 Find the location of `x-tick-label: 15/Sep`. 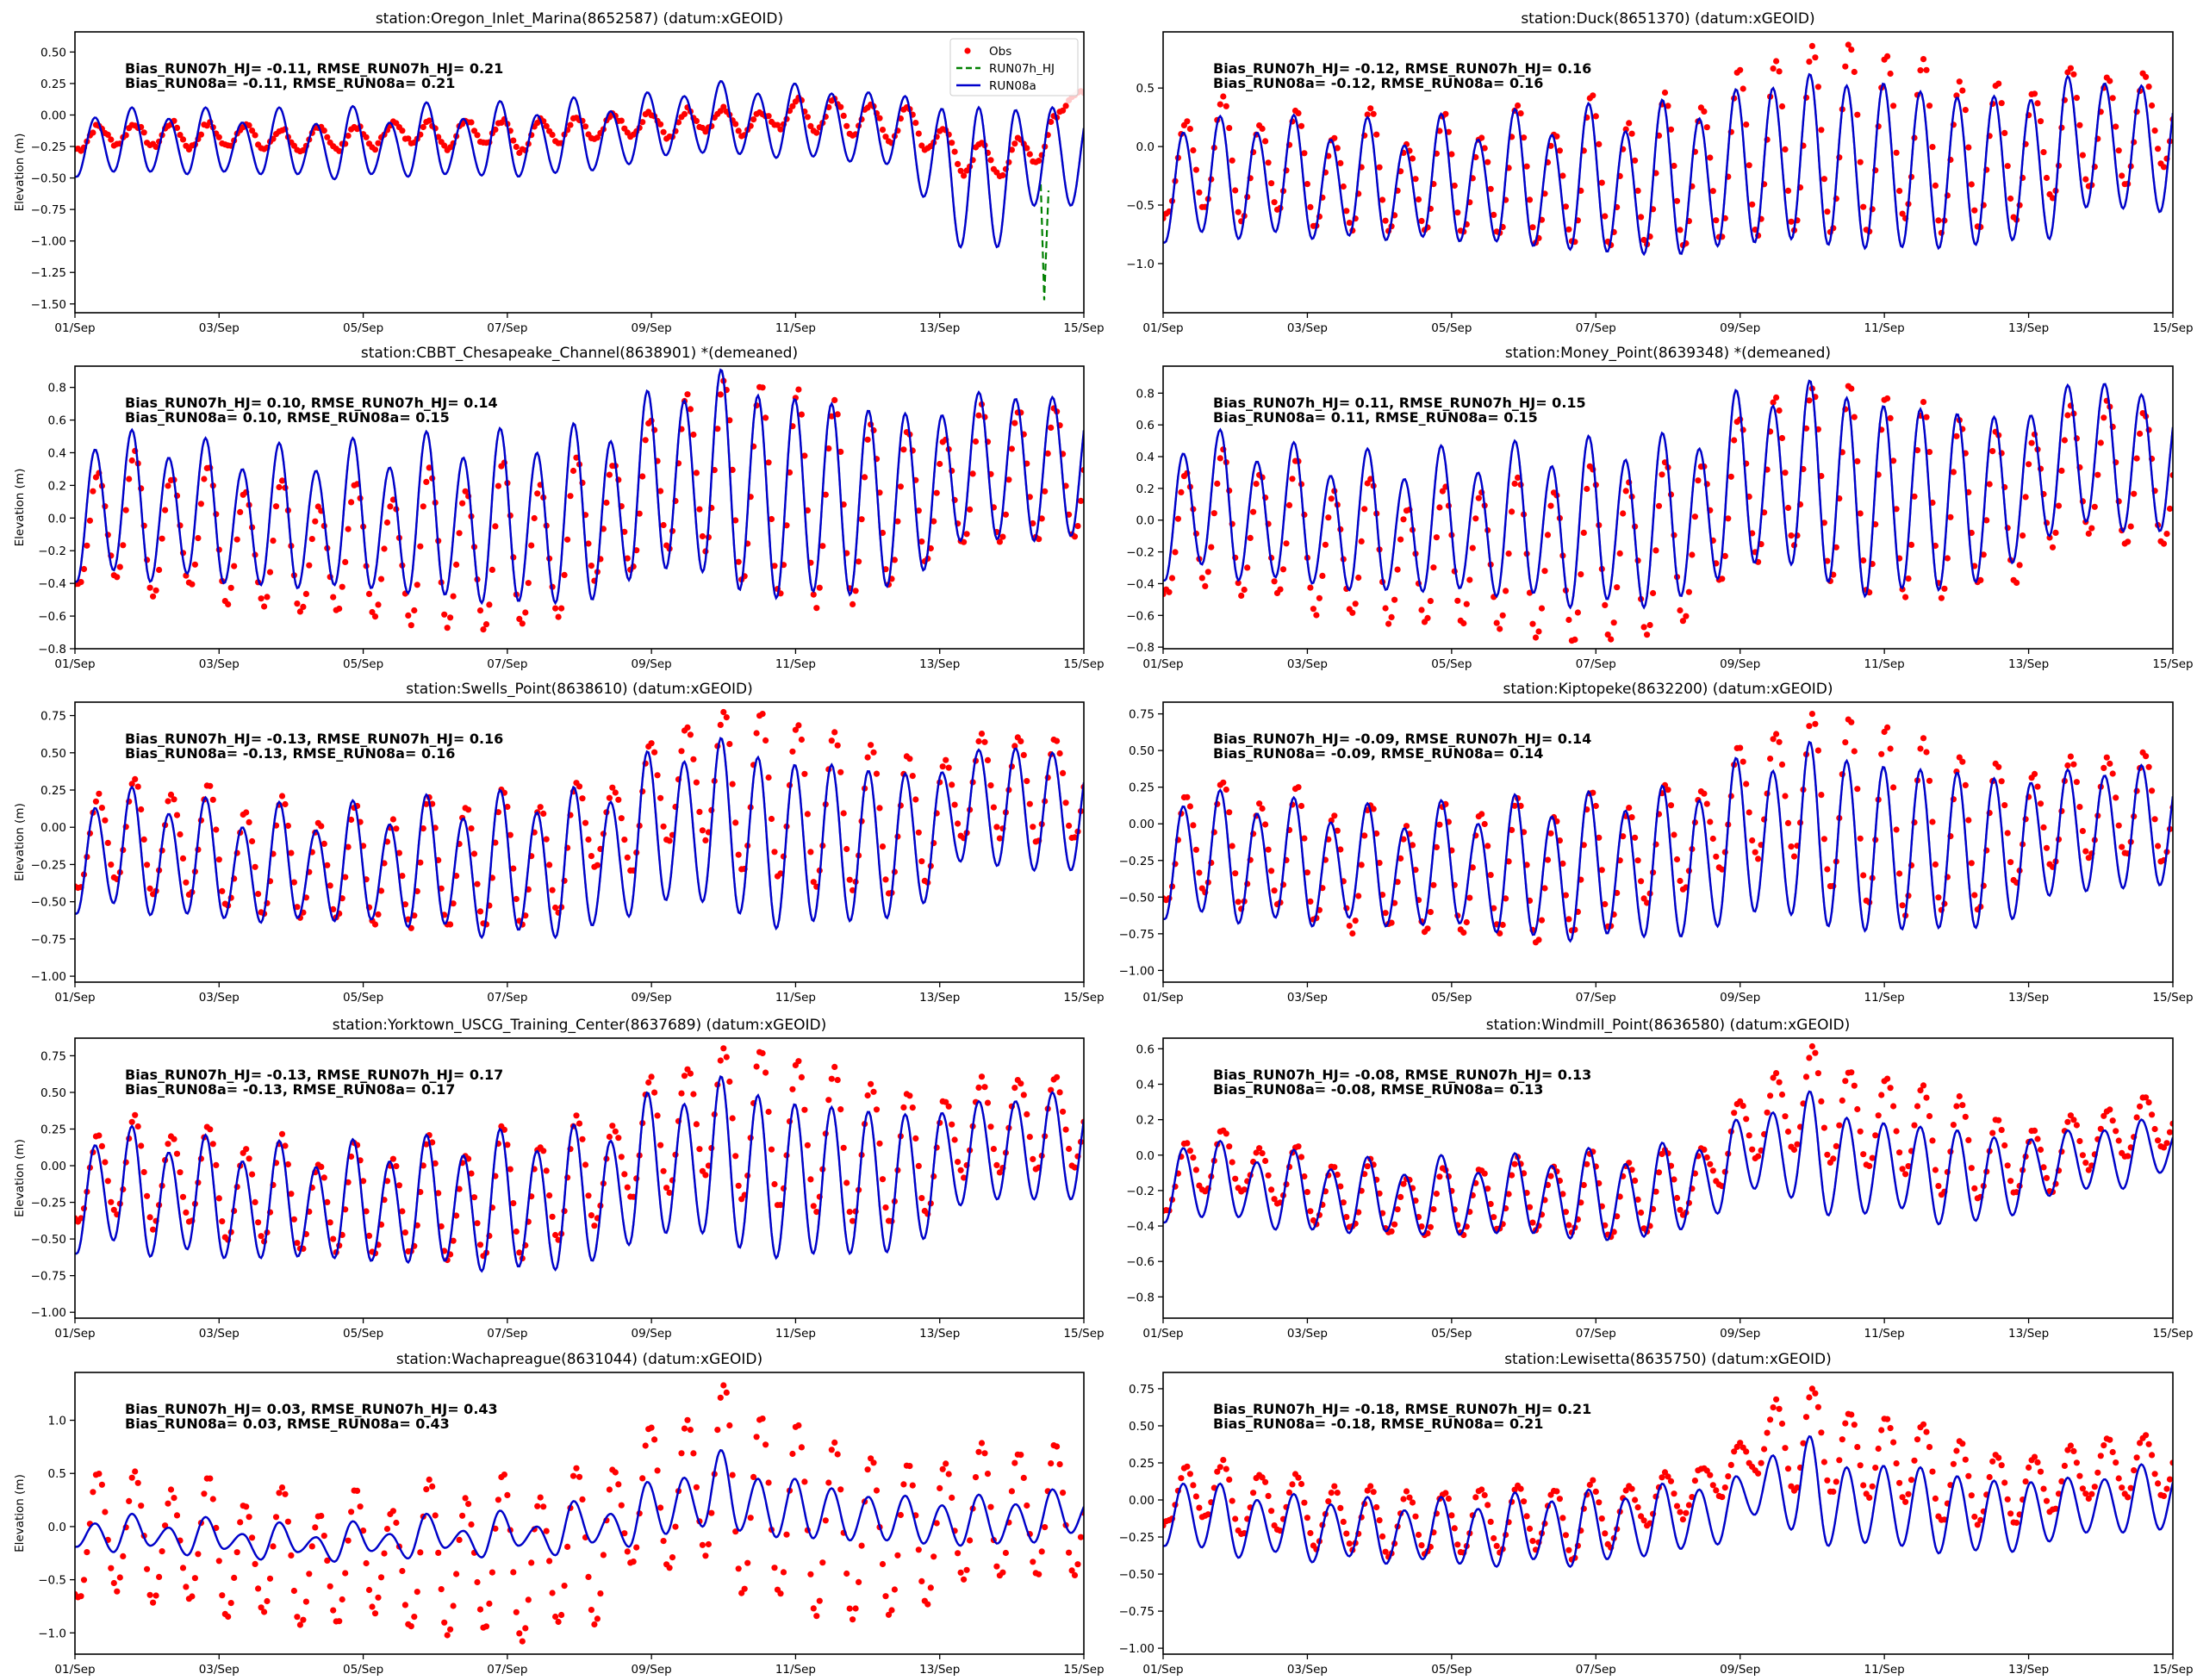

x-tick-label: 15/Sep is located at coordinates (2172, 1670).